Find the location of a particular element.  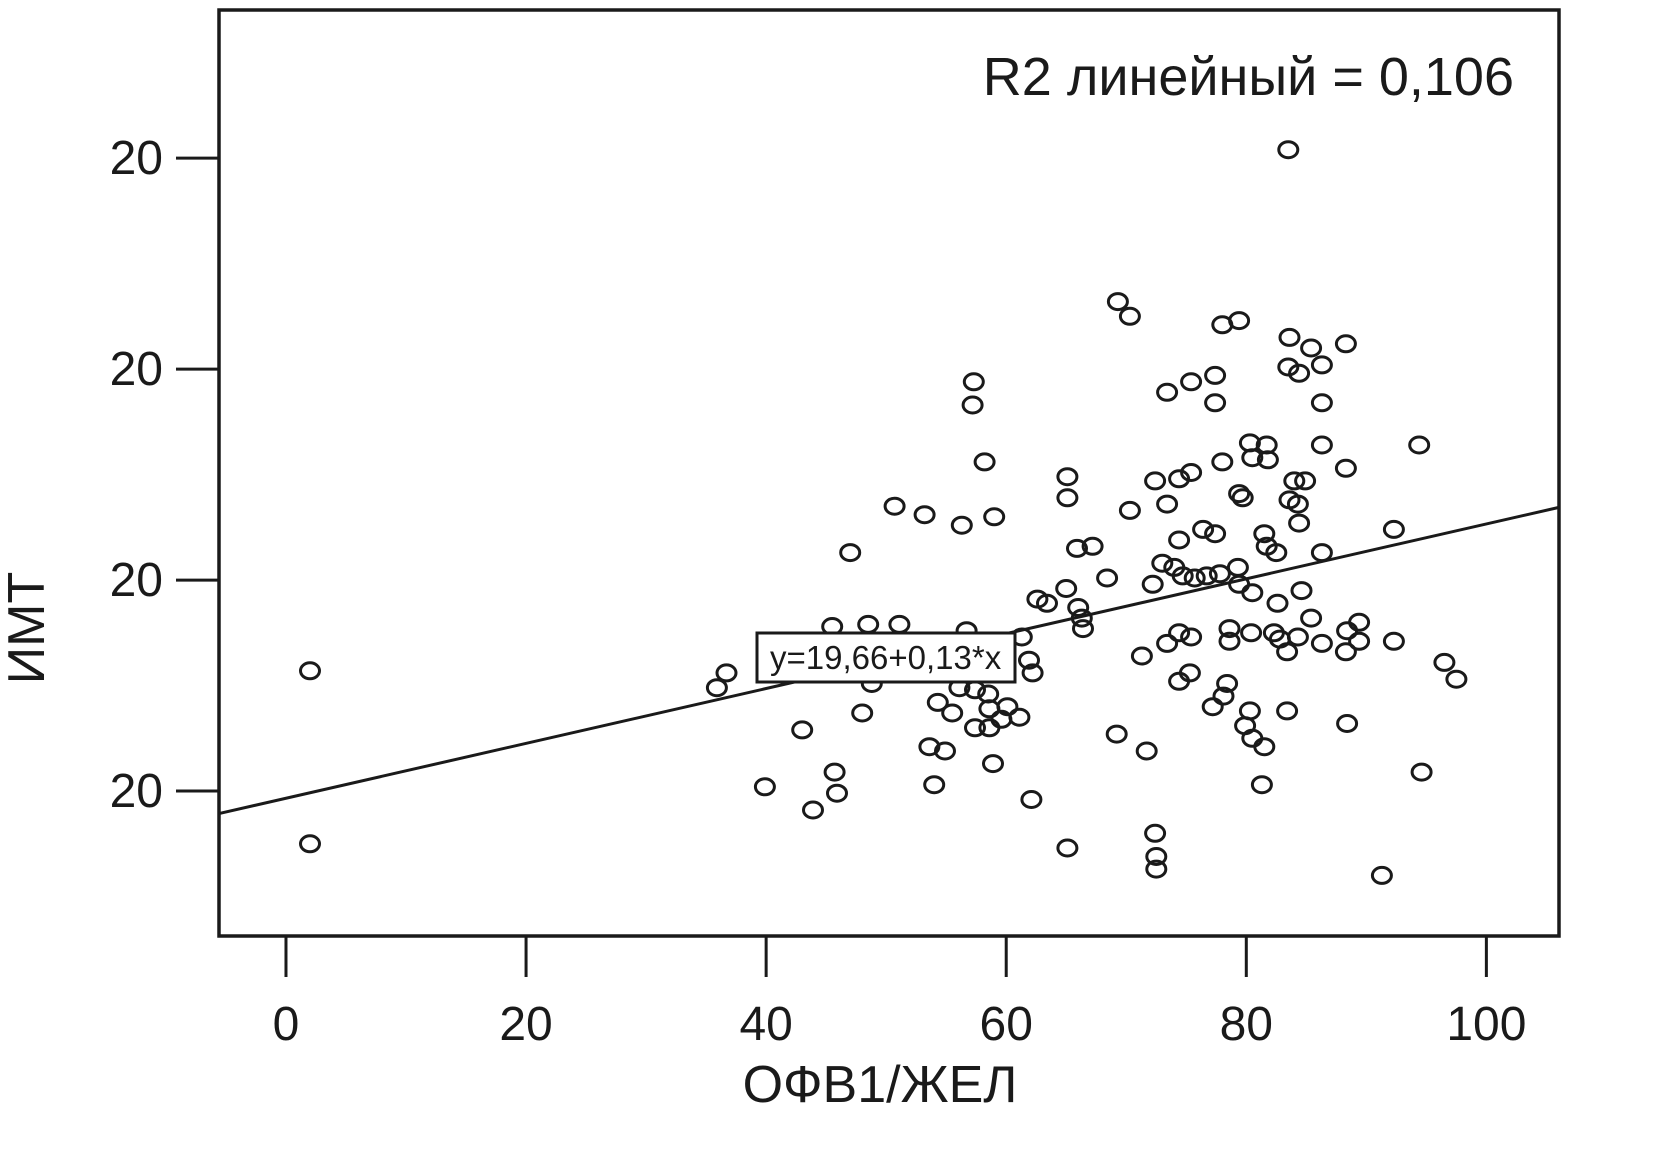

x-axis-title: ОФВ1/ЖЕЛ is located at coordinates (880, 1085).